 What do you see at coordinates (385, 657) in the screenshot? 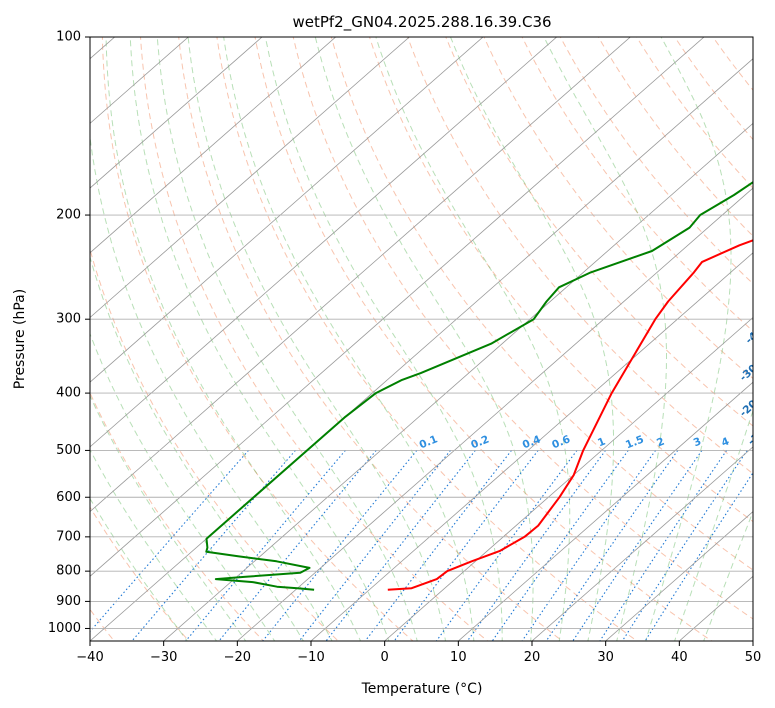
I see `x-tick-label: 0` at bounding box center [385, 657].